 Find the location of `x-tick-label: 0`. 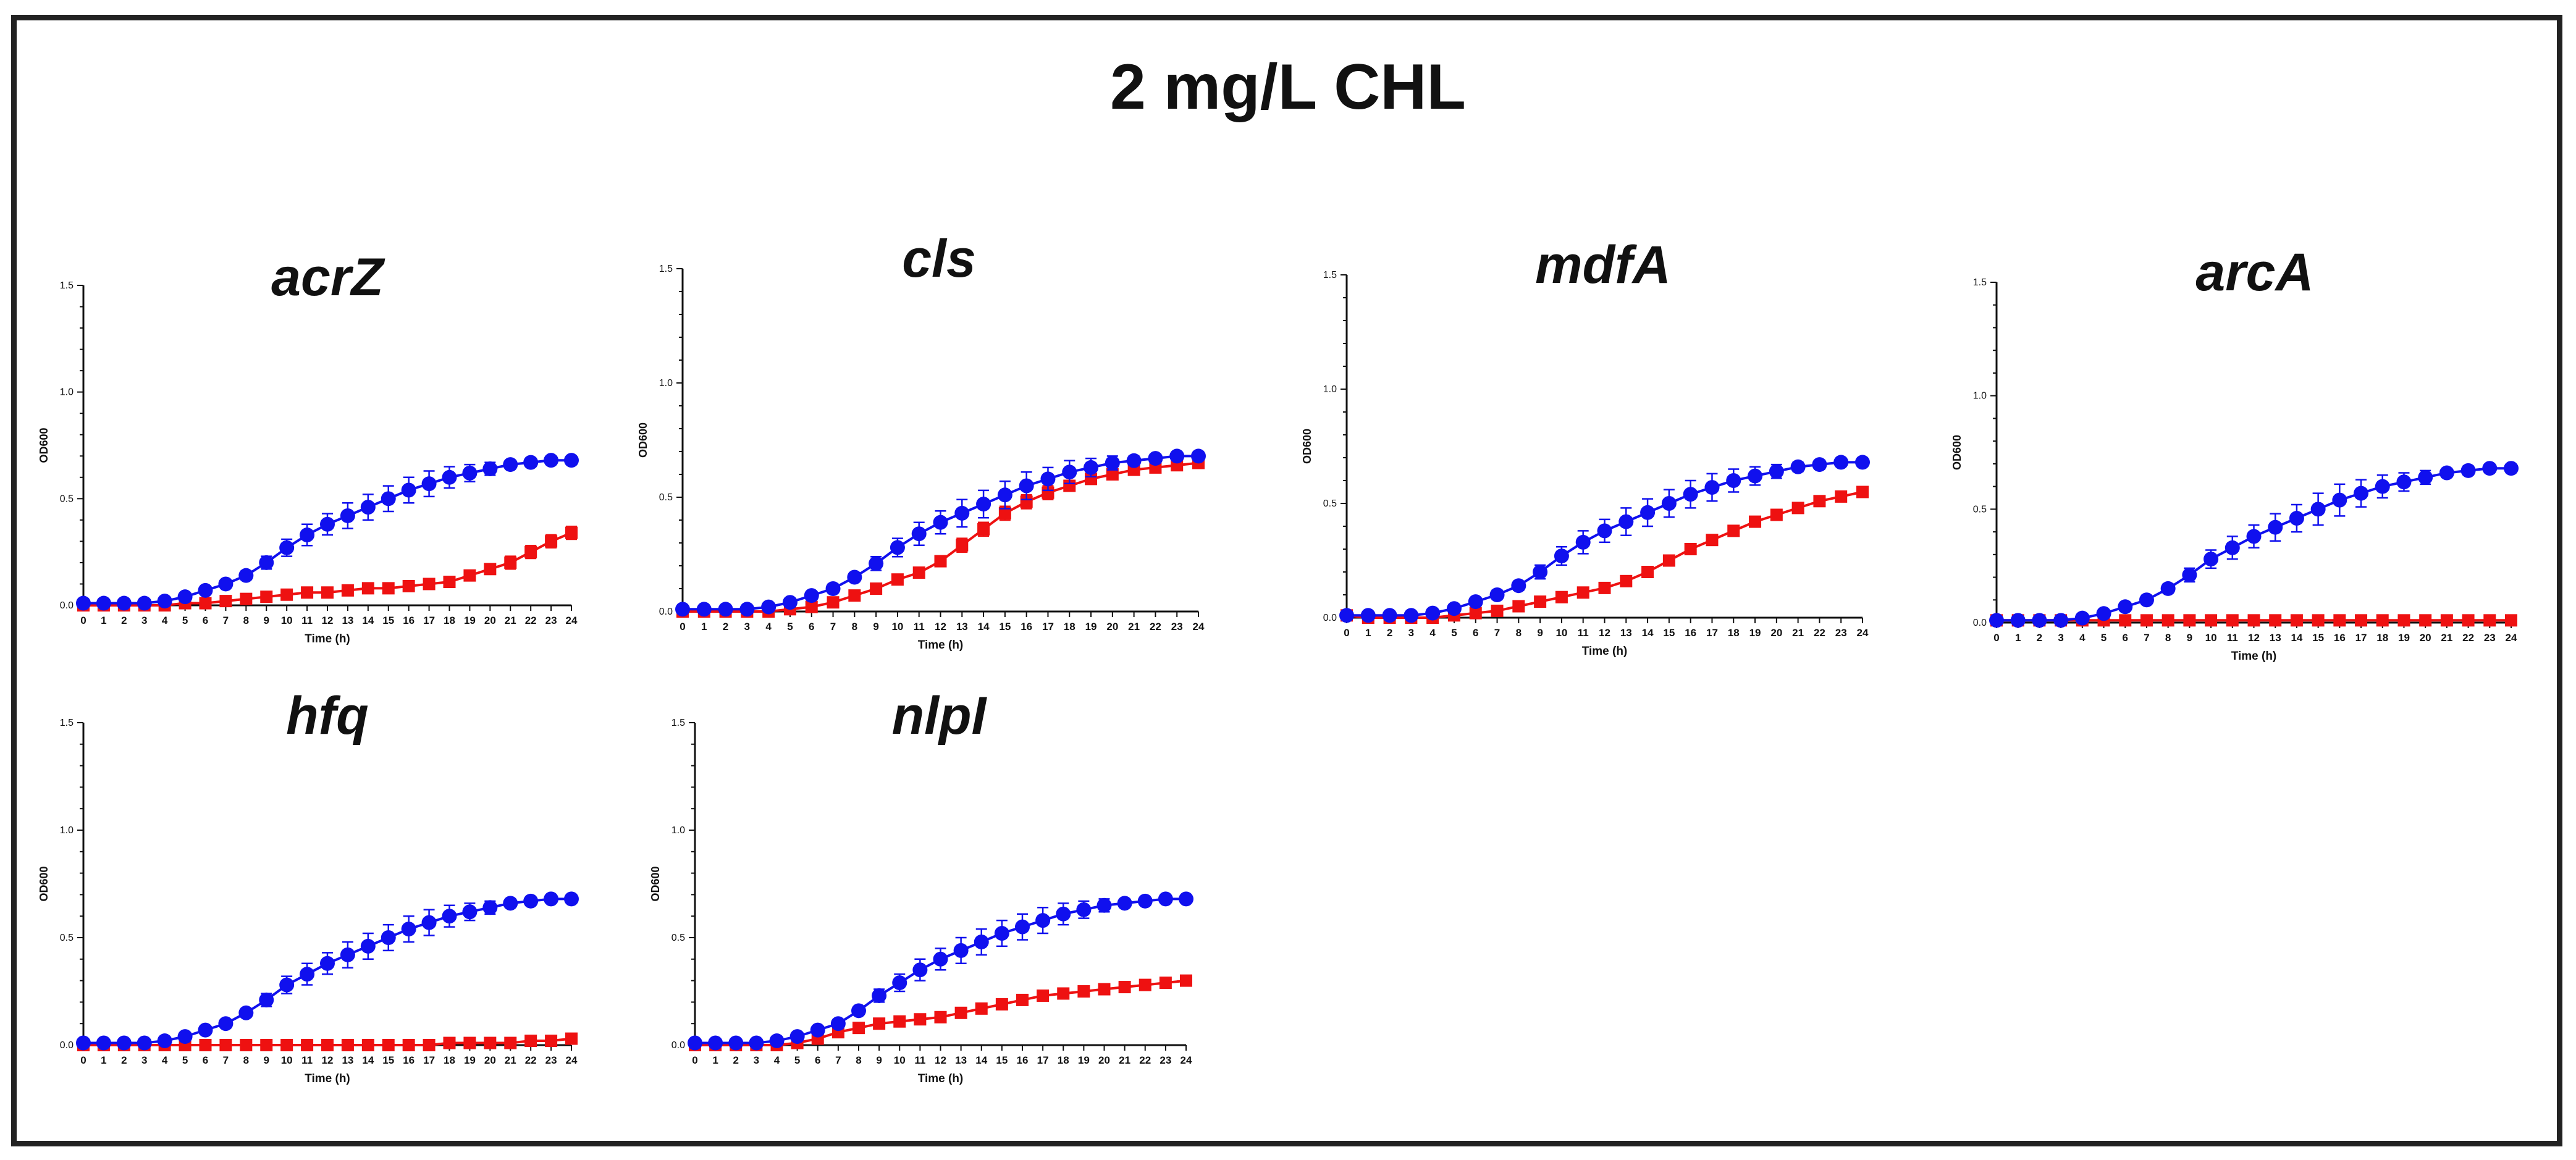

x-tick-label: 0 is located at coordinates (83, 1060).